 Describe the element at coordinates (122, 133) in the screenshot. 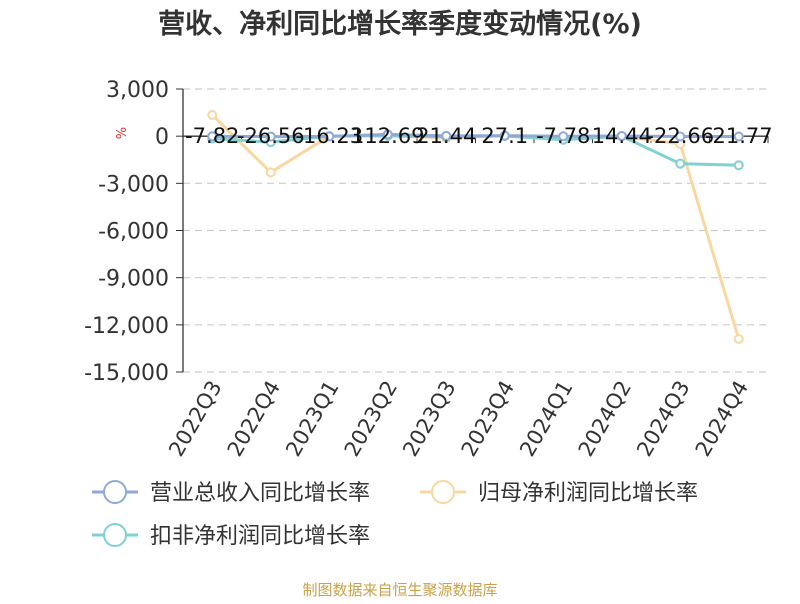

I see `y-axis-unit: %` at that location.